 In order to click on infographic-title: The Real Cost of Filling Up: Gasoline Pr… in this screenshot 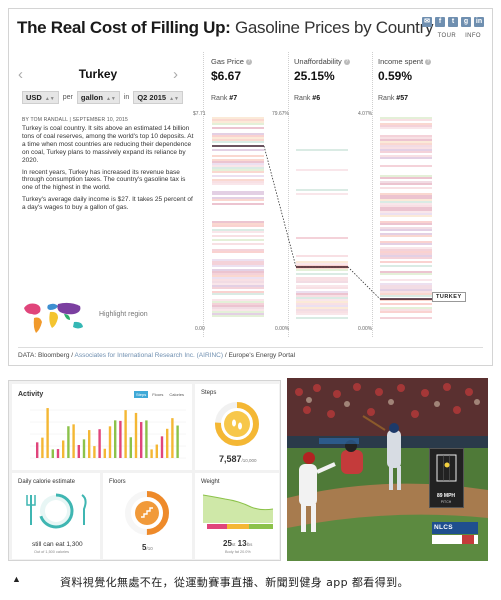, I will do `click(225, 27)`.